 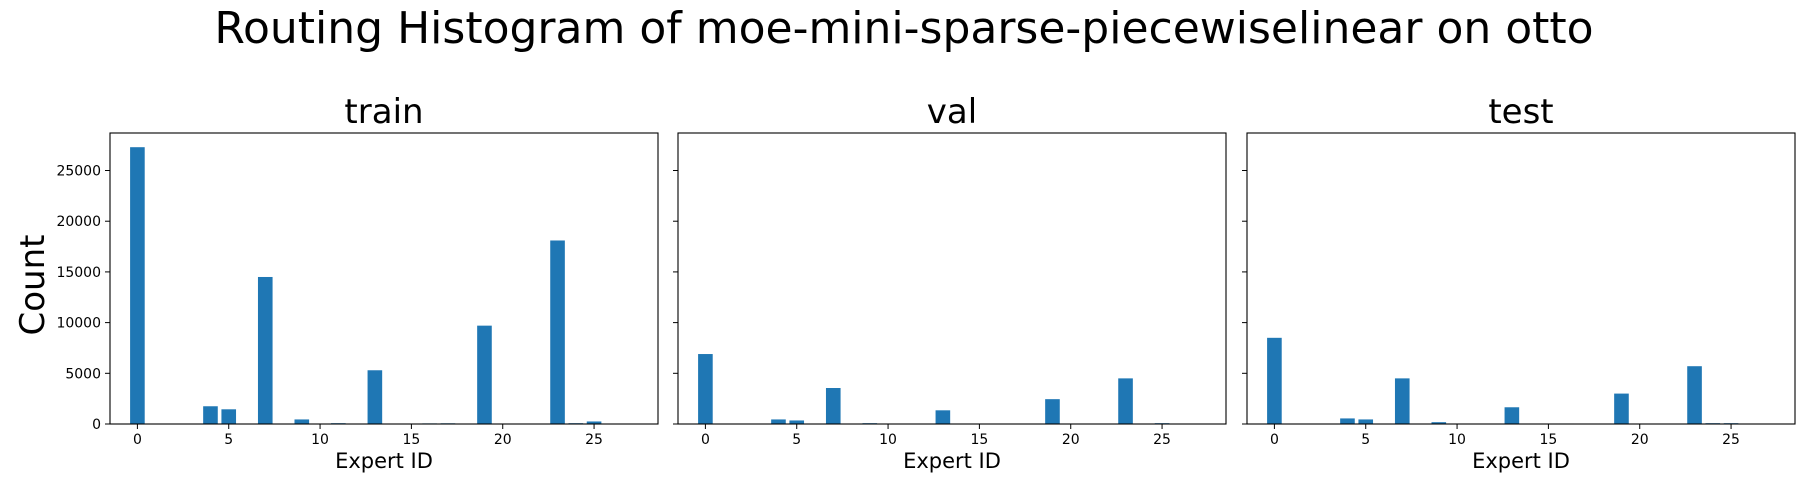 What do you see at coordinates (78, 324) in the screenshot?
I see `y-tick-label: 10000` at bounding box center [78, 324].